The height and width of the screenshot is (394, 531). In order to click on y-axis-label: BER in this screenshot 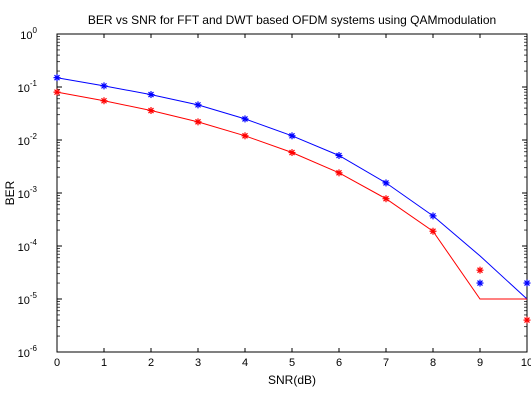, I will do `click(10, 192)`.